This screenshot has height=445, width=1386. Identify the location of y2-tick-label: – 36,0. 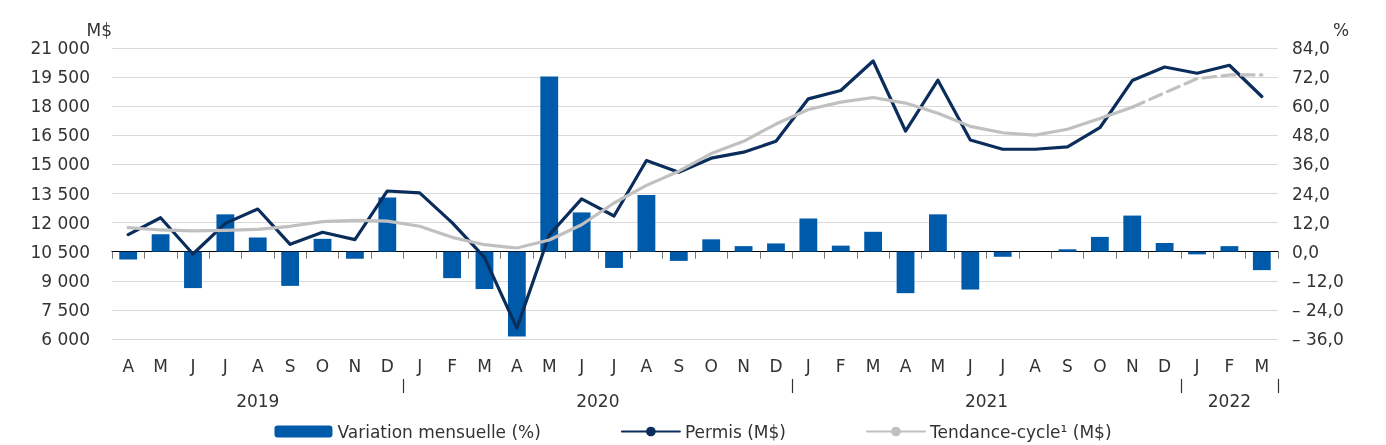
(1318, 339).